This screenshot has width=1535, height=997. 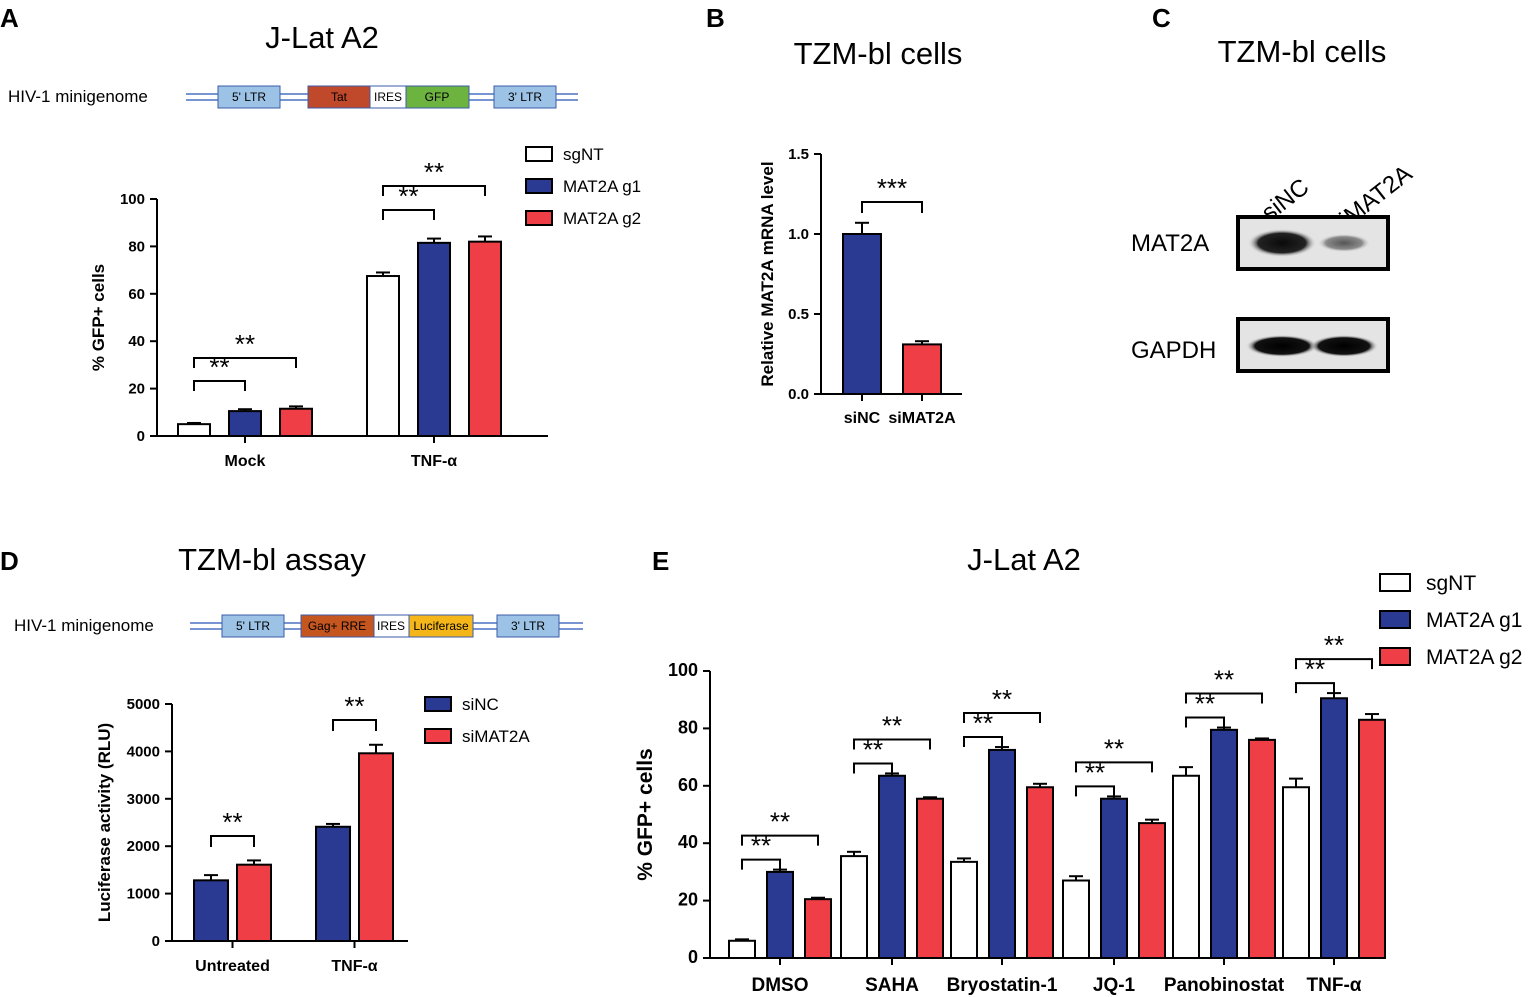 I want to click on chart-e-ytick-label: 80, so click(x=688, y=727).